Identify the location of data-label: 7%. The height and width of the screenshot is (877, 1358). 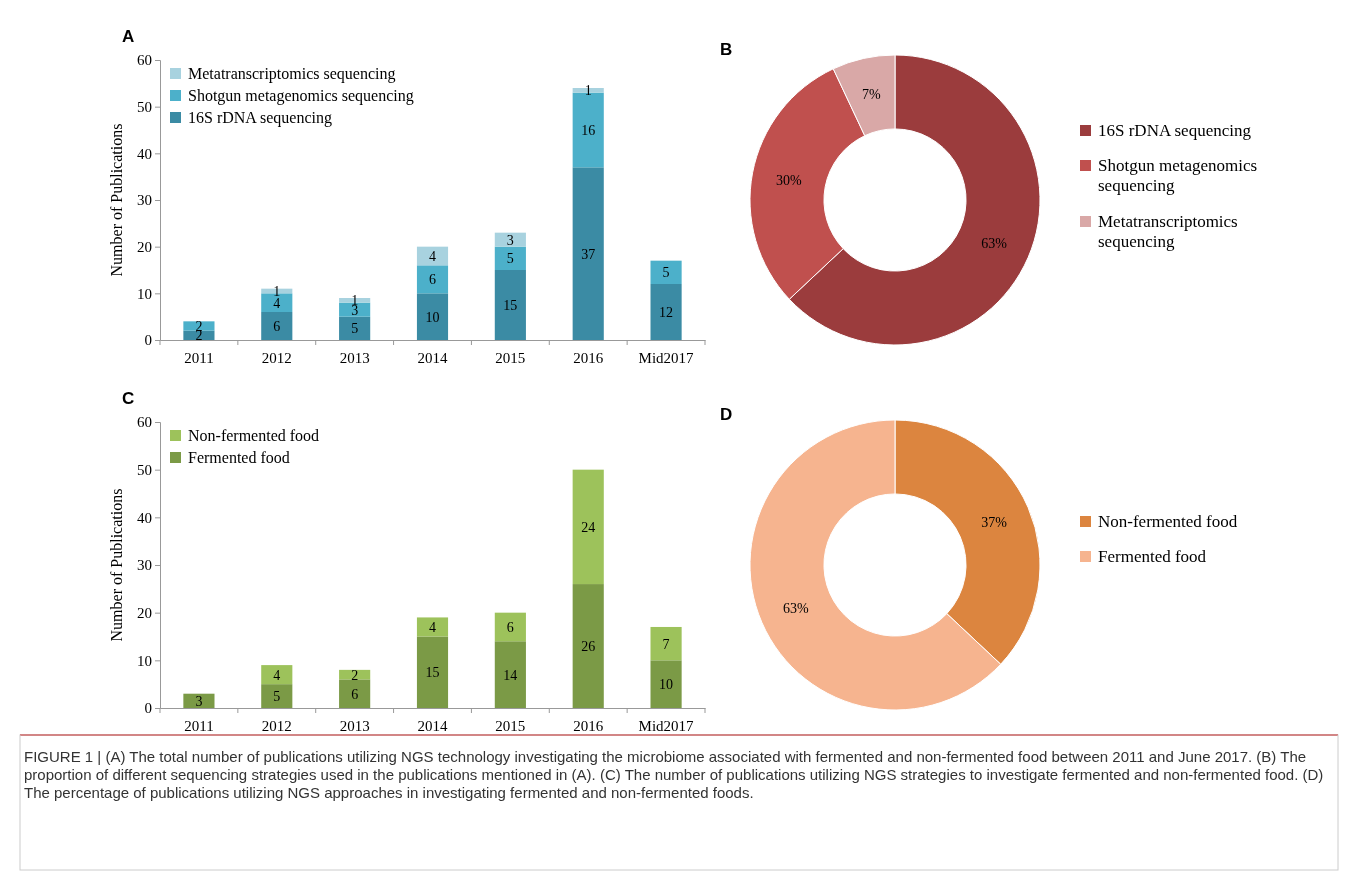
(872, 95).